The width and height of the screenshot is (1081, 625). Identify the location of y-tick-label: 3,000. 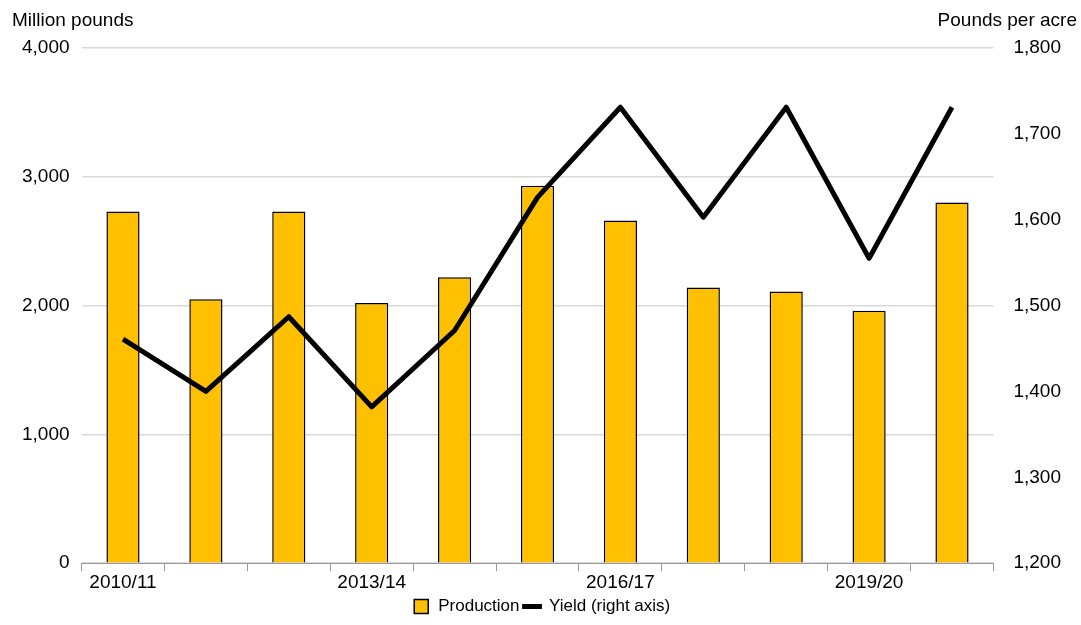
(46, 176).